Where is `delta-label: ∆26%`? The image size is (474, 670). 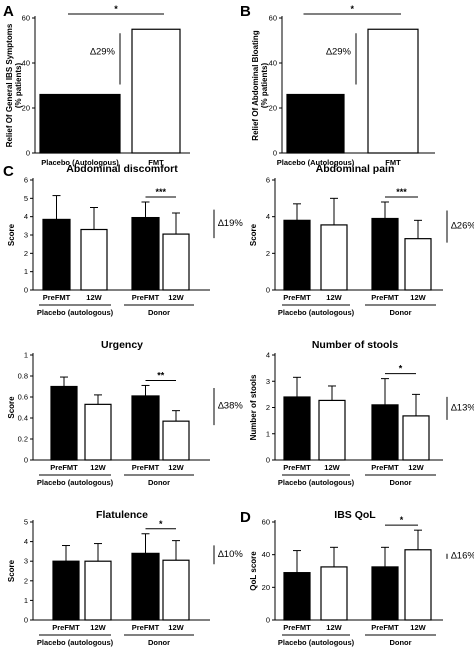
delta-label: ∆26% is located at coordinates (462, 226).